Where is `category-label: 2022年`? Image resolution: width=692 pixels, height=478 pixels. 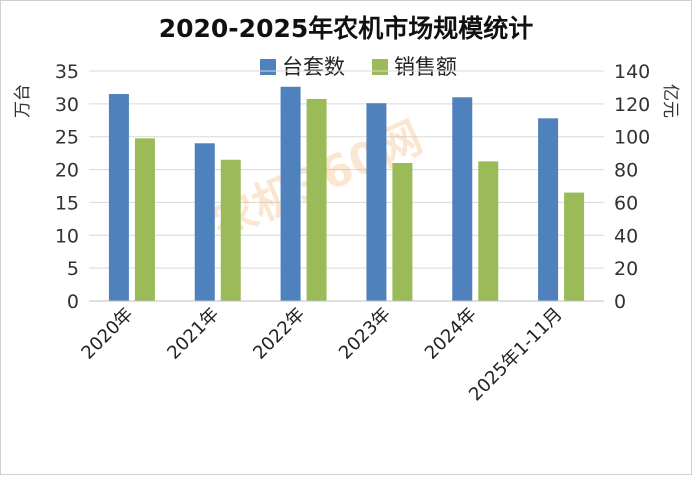 category-label: 2022年 is located at coordinates (279, 334).